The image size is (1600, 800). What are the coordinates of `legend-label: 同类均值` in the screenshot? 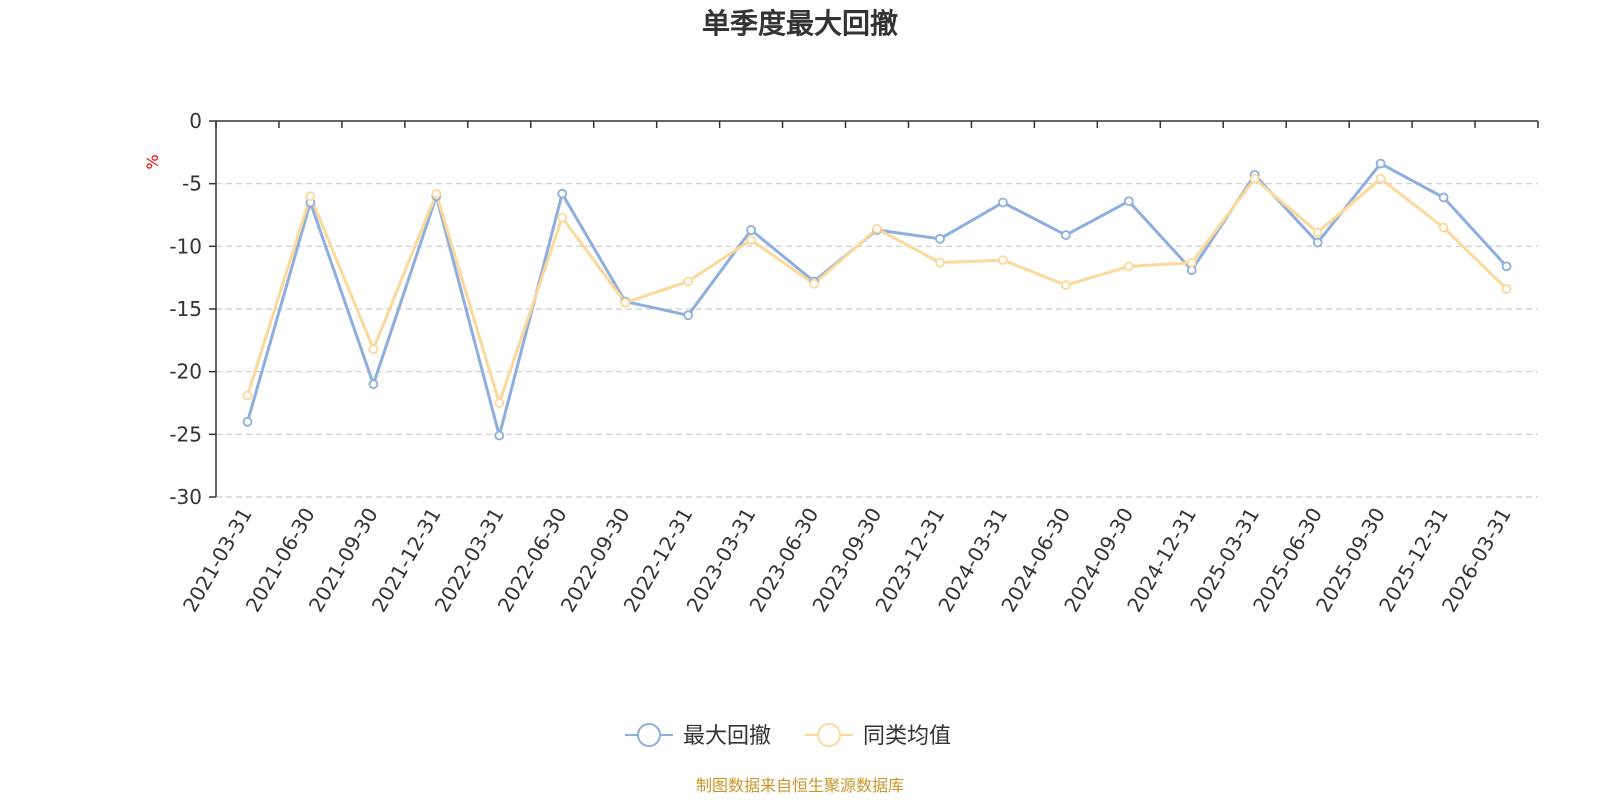 It's located at (907, 736).